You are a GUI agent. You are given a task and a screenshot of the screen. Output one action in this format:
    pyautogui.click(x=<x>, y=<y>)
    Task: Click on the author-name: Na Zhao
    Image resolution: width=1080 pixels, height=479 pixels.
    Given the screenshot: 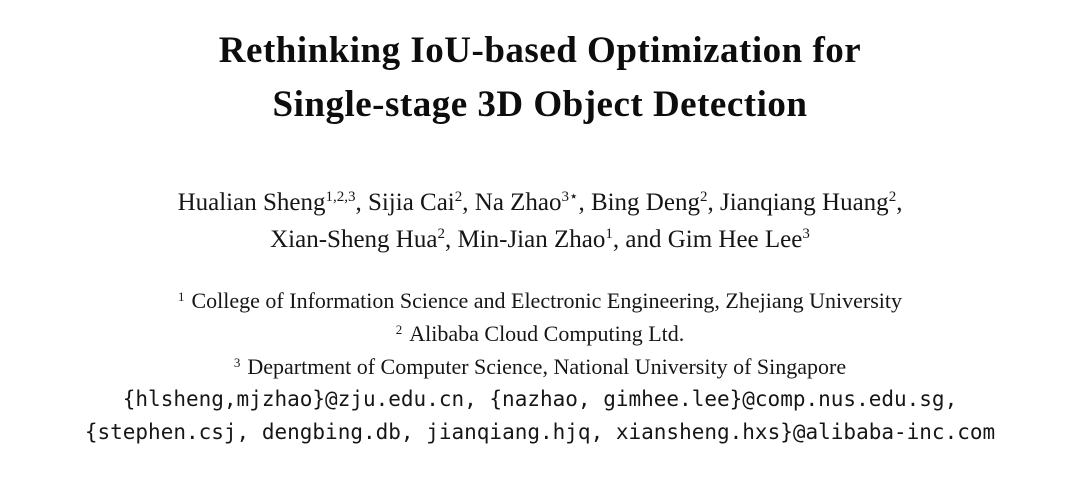 What is the action you would take?
    pyautogui.click(x=518, y=202)
    